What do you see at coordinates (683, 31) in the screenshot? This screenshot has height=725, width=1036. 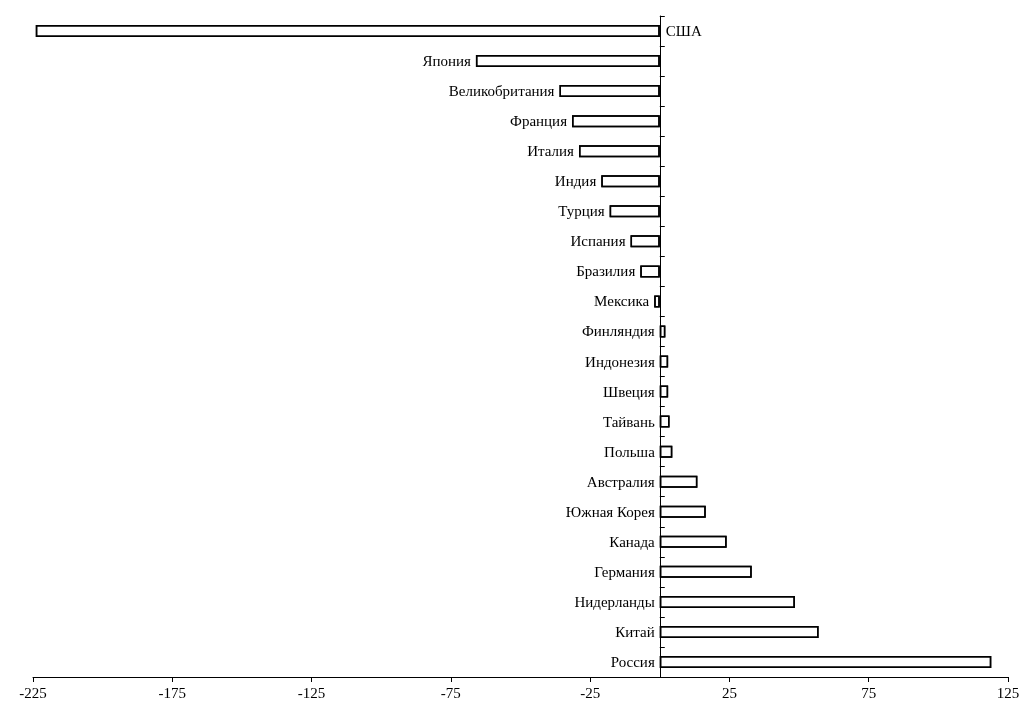 I see `y-tick-label: США` at bounding box center [683, 31].